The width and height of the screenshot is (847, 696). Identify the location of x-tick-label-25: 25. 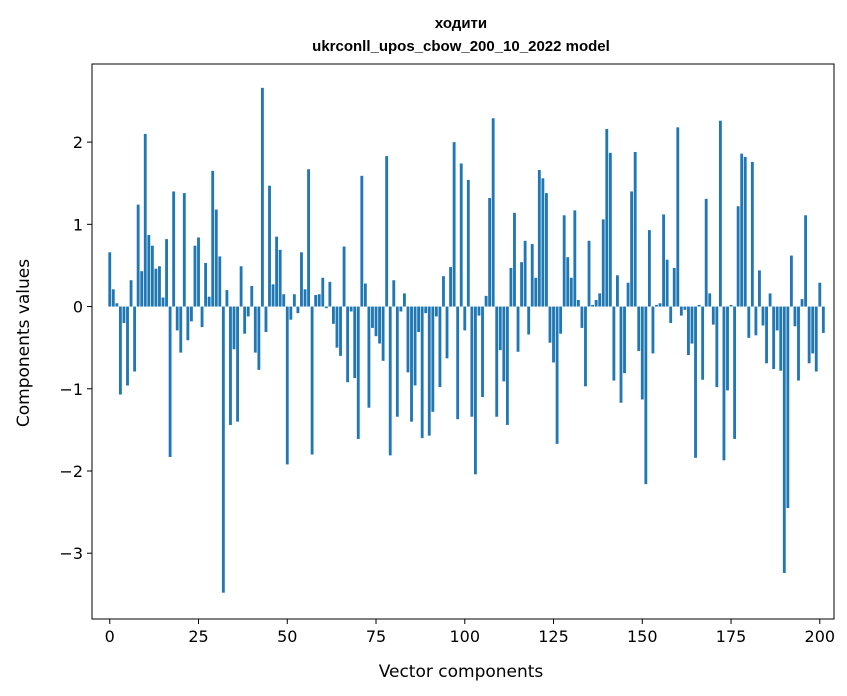
(198, 636).